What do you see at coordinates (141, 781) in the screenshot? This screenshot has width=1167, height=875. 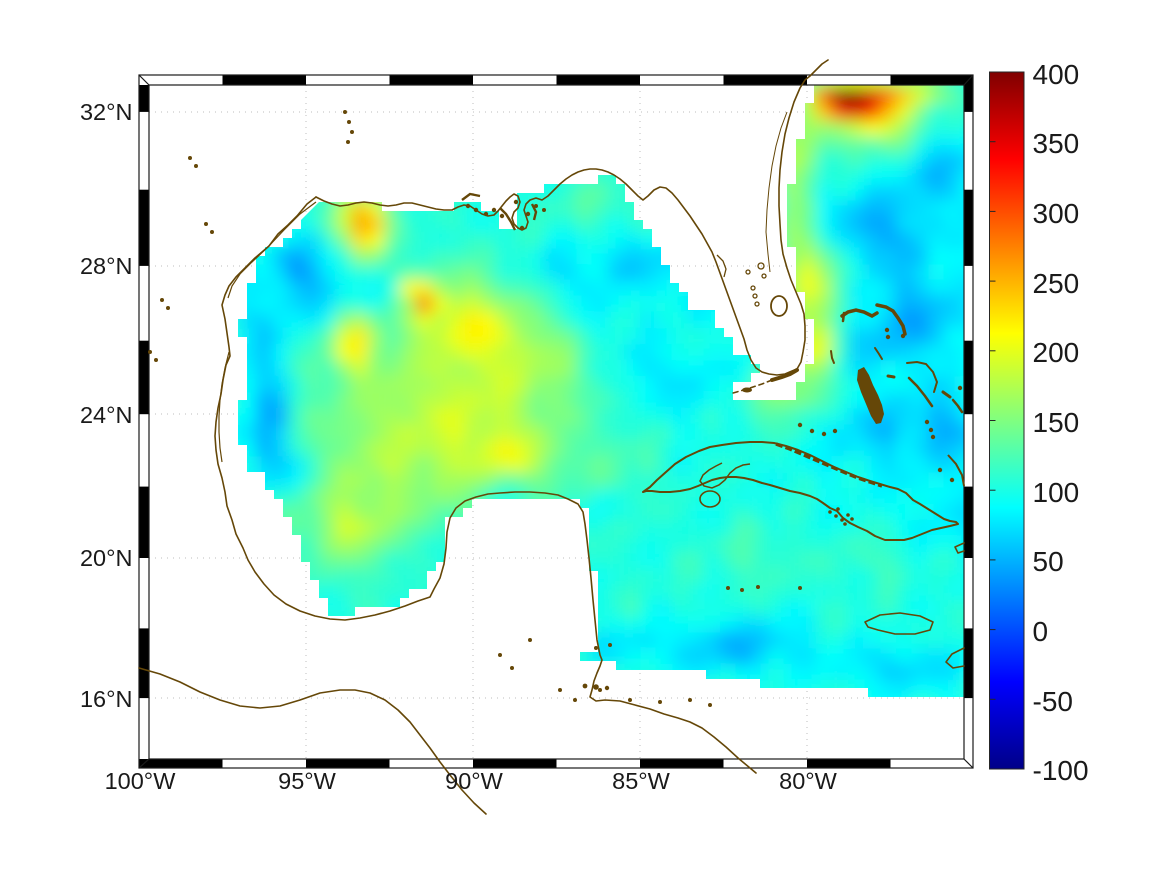 I see `svg-text: 100°W` at bounding box center [141, 781].